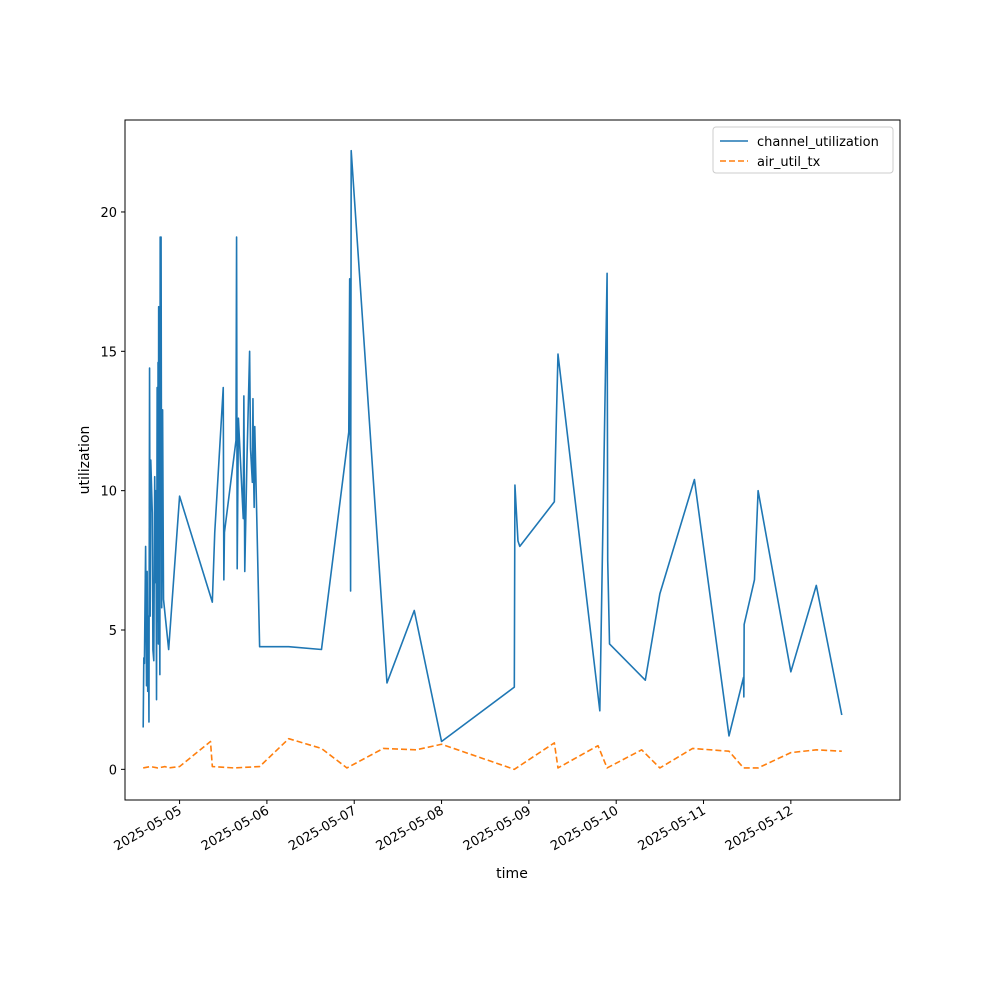  I want to click on legend-box, so click(803, 150).